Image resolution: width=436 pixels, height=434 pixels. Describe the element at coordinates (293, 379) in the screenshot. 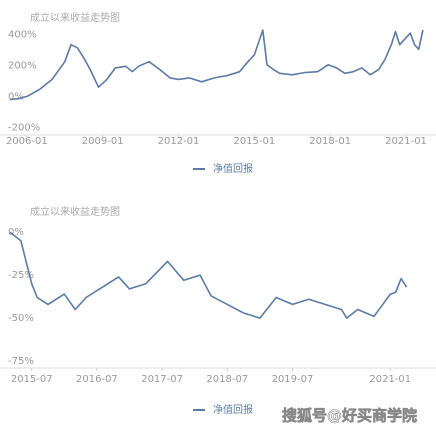

I see `x-tick-label: 2019-07` at that location.